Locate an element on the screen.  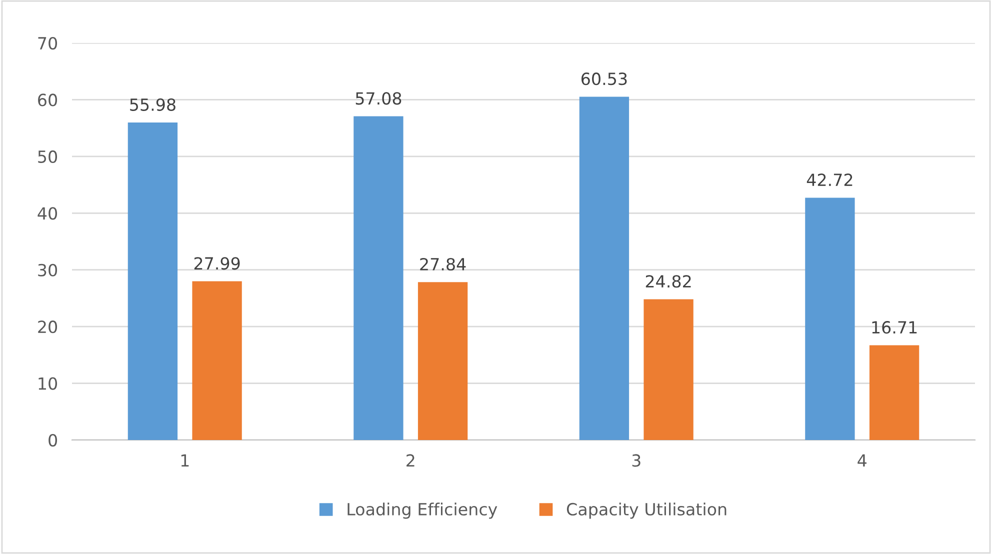
y-tick-label: 60 is located at coordinates (48, 100).